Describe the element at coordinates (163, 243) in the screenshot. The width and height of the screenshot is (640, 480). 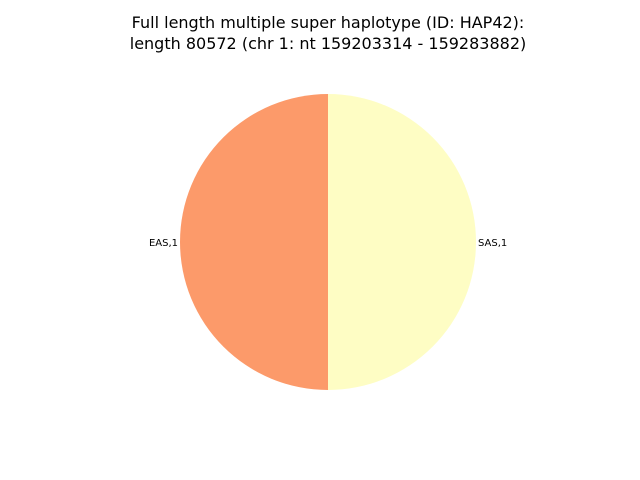
I see `pie-label-eas: EAS,1` at that location.